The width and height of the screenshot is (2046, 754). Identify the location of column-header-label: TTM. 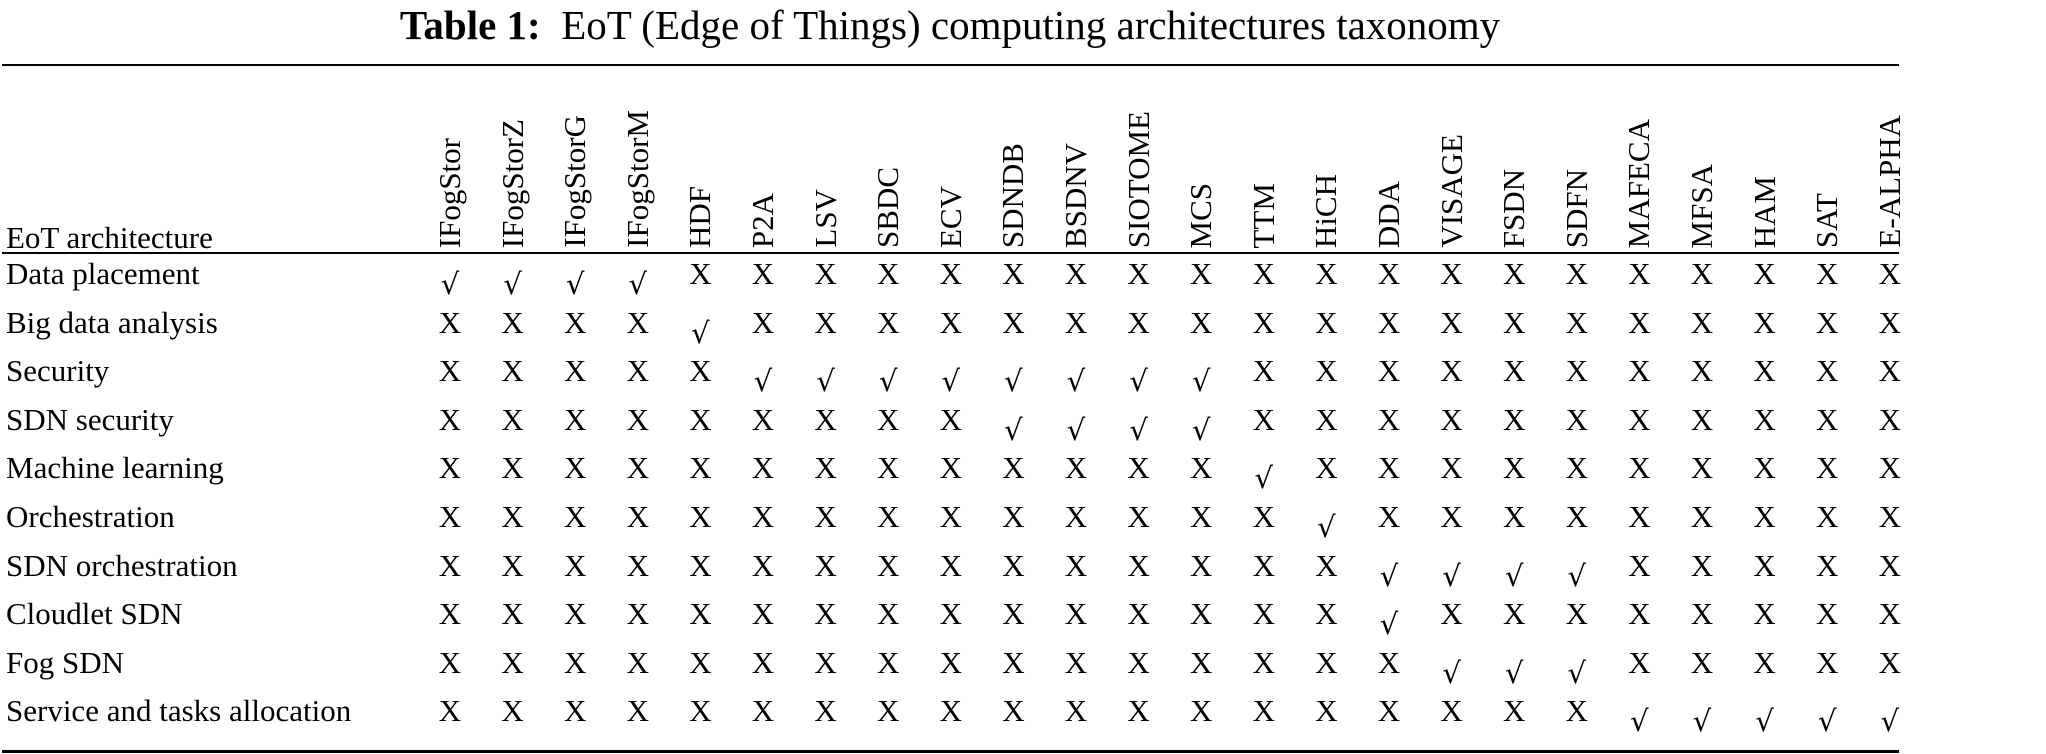
(1263, 215).